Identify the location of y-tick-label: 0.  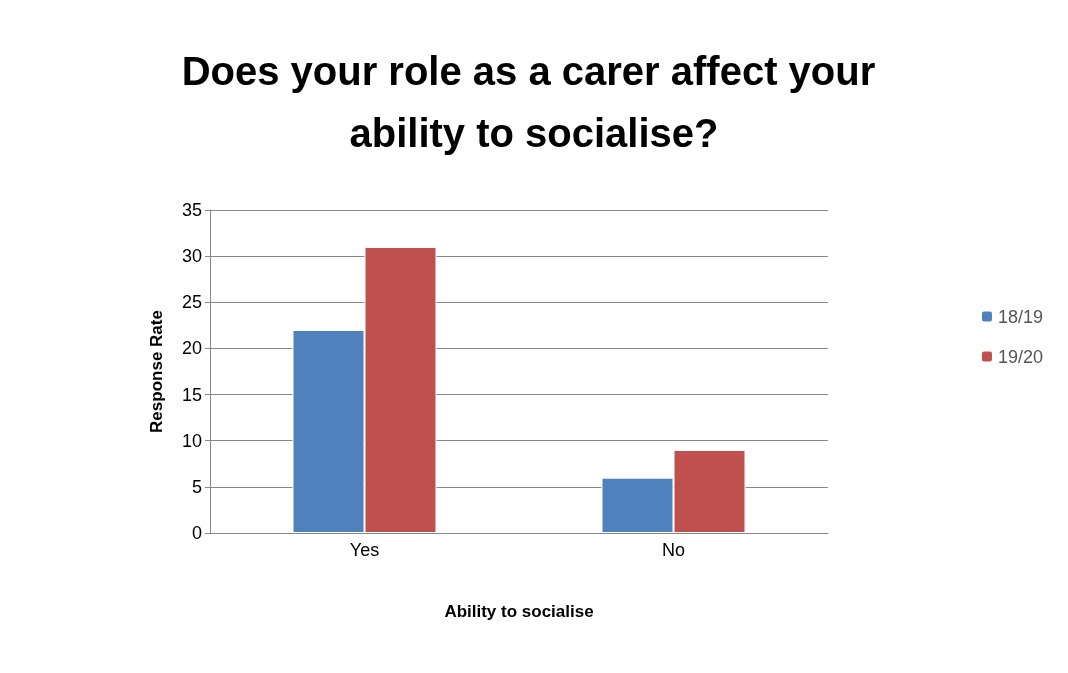
(196, 533).